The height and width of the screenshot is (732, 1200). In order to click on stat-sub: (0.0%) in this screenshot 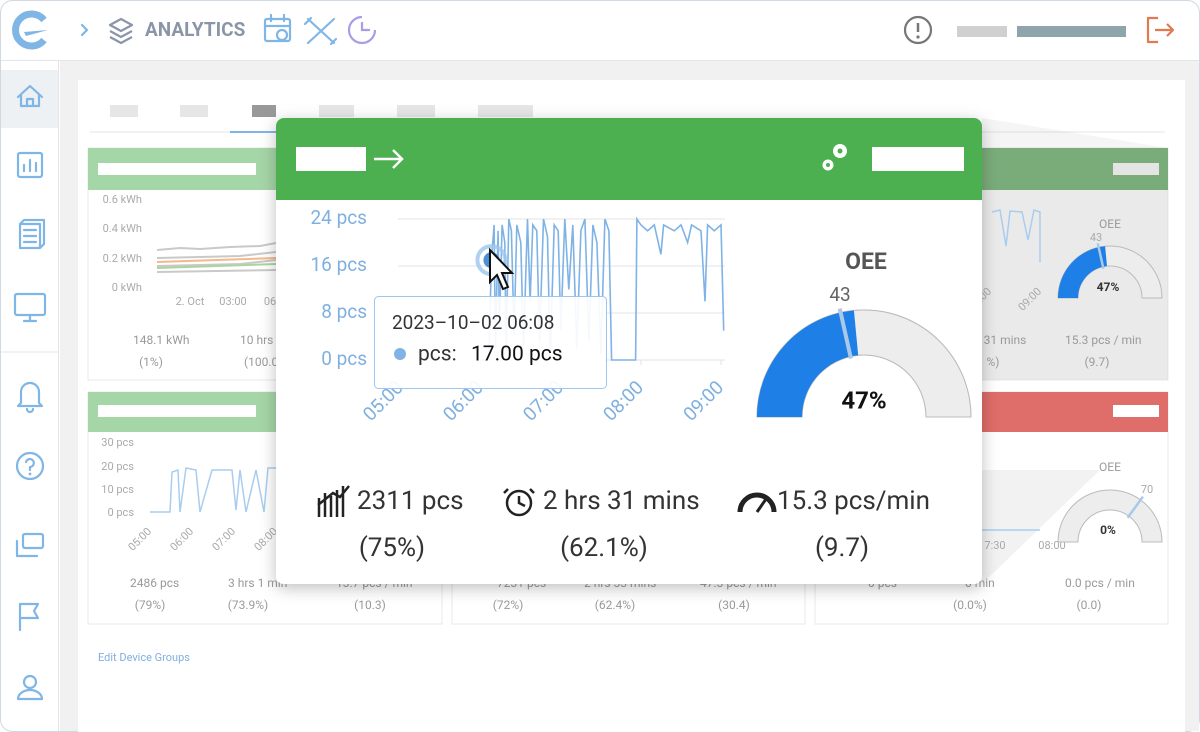, I will do `click(970, 605)`.